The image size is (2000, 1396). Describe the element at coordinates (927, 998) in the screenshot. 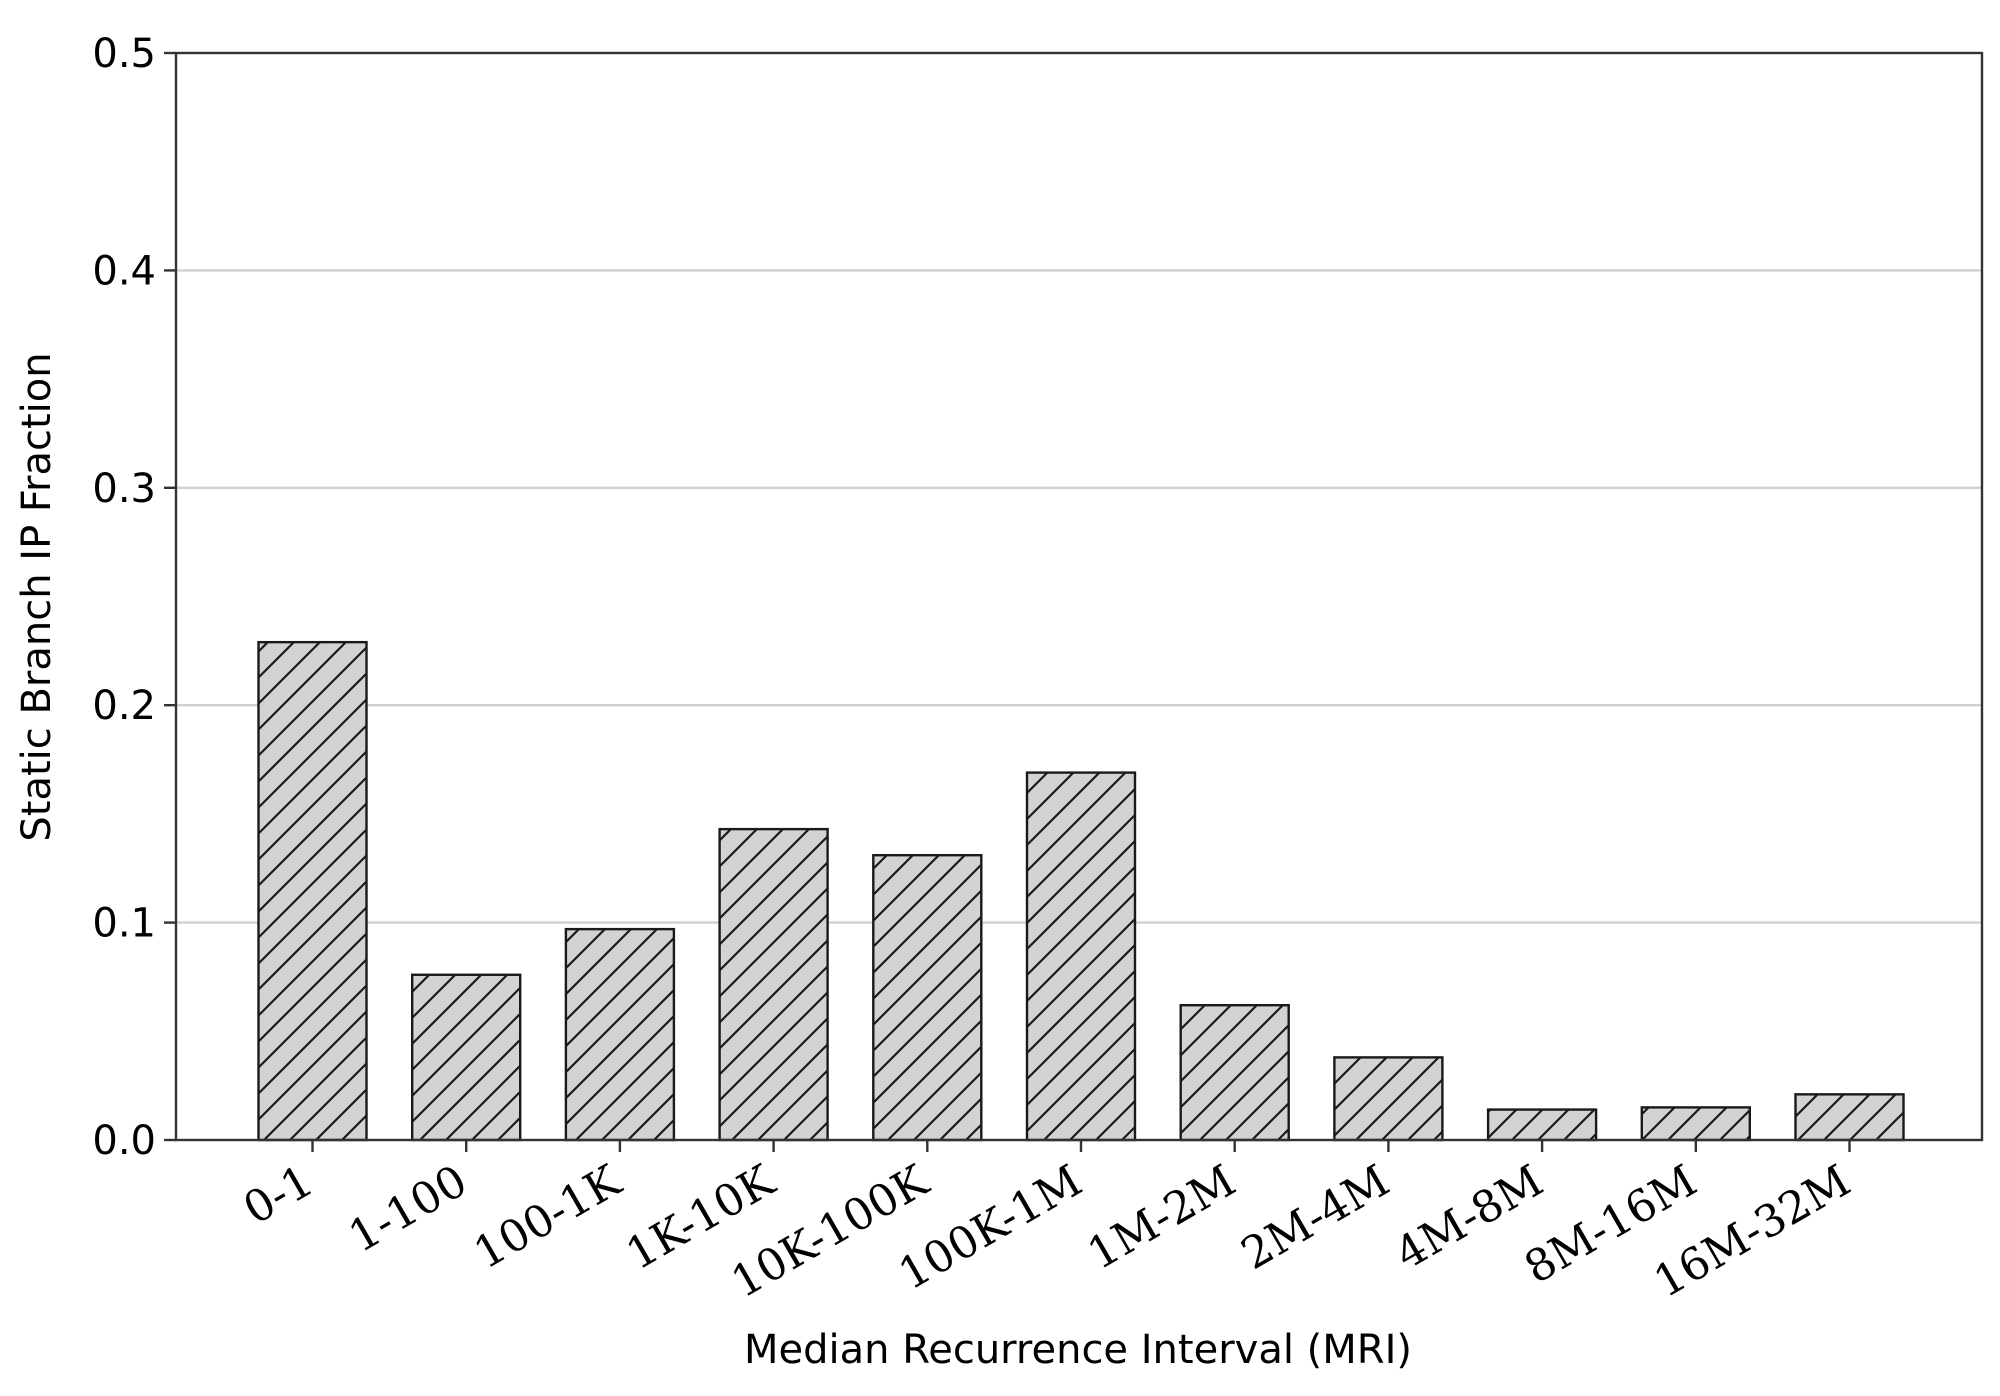

I see `bar-10K-100K` at that location.